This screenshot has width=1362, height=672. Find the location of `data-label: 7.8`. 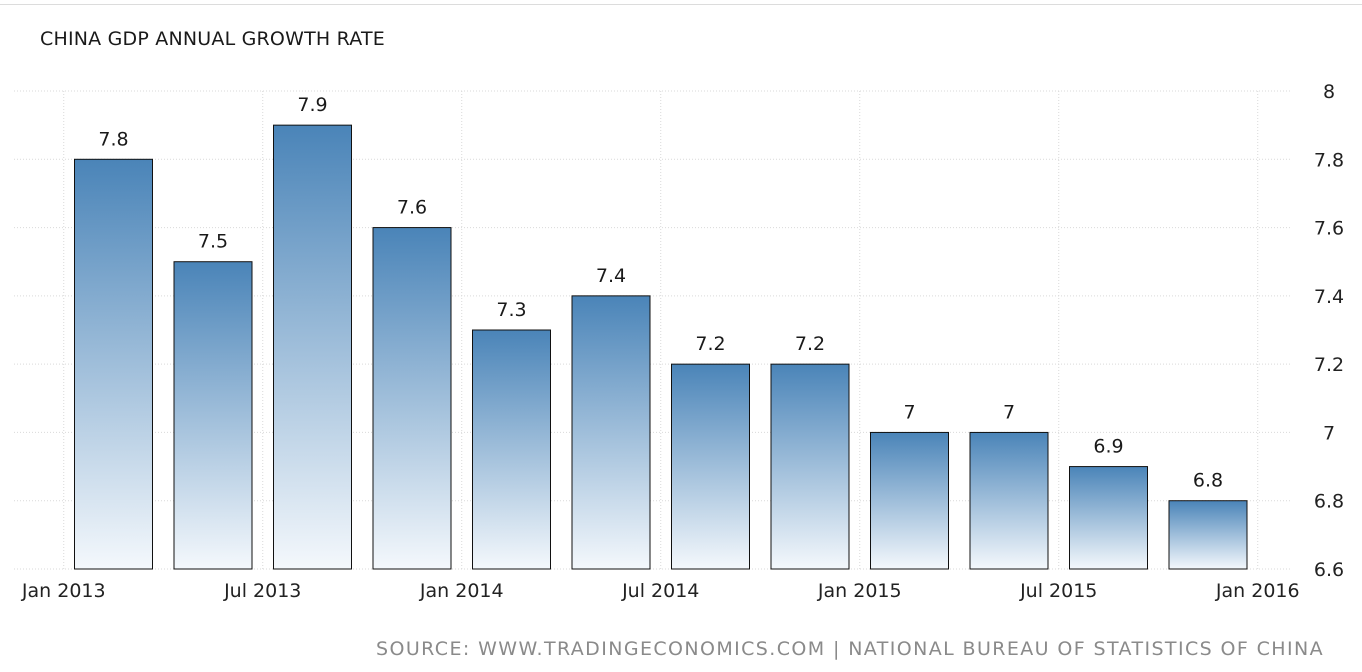

data-label: 7.8 is located at coordinates (113, 139).